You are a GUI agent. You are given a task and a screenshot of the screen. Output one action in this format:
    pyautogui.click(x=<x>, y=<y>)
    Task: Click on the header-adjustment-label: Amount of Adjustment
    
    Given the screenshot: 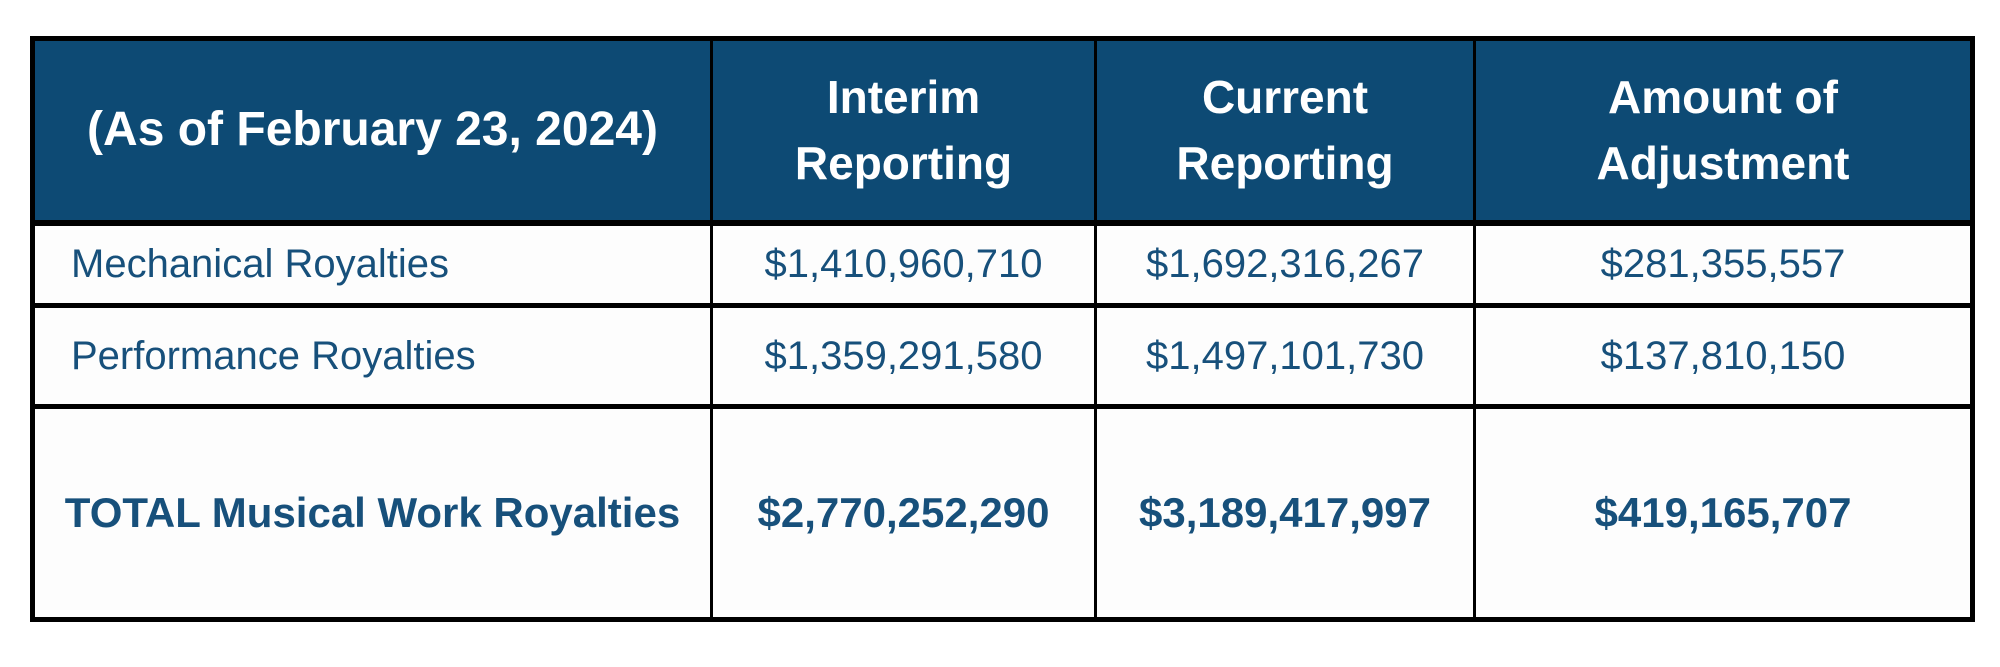 What is the action you would take?
    pyautogui.click(x=1723, y=130)
    